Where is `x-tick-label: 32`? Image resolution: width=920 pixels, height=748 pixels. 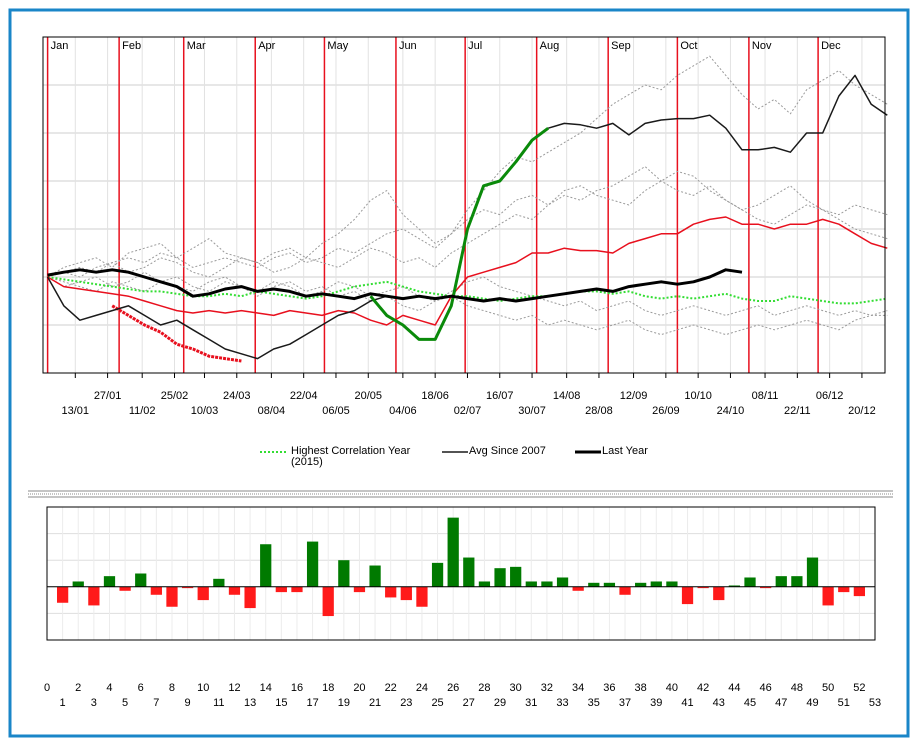 x-tick-label: 32 is located at coordinates (547, 688).